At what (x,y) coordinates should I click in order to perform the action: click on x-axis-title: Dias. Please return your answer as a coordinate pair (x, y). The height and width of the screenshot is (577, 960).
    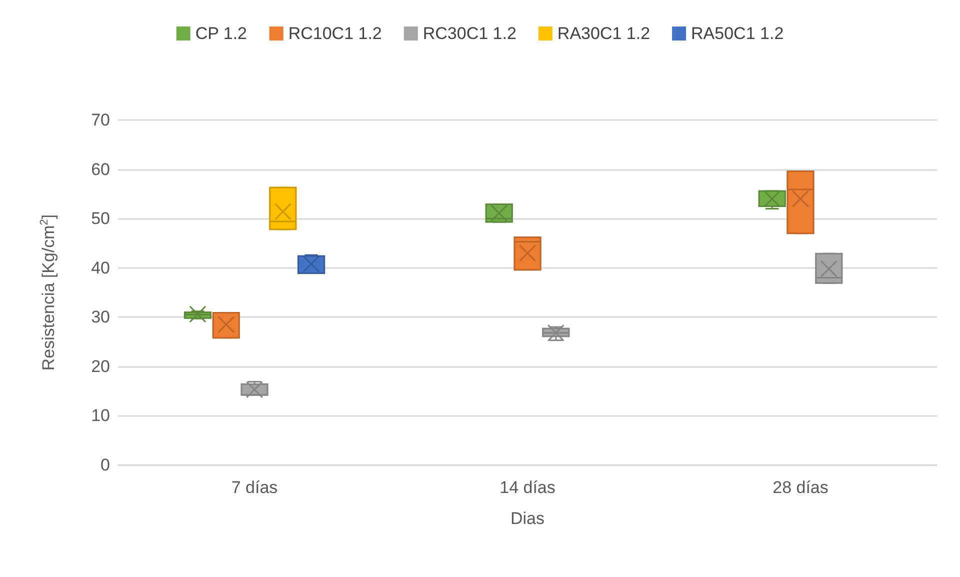
    Looking at the image, I should click on (527, 518).